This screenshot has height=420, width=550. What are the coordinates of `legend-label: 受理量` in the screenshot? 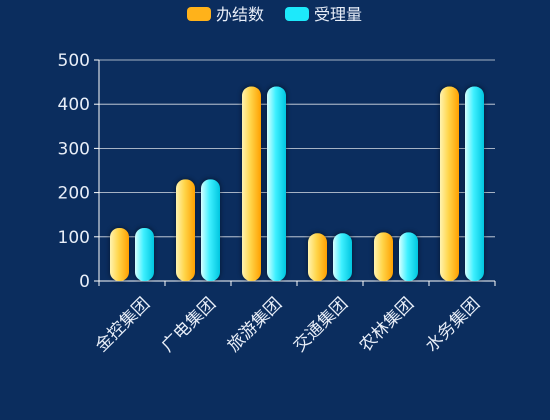 It's located at (338, 14).